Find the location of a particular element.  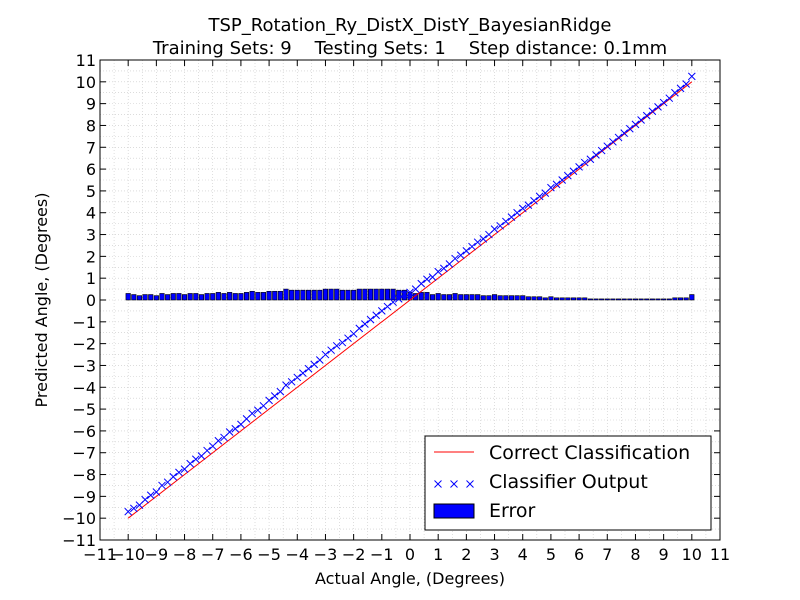

x-tick-label: −8 is located at coordinates (185, 554).